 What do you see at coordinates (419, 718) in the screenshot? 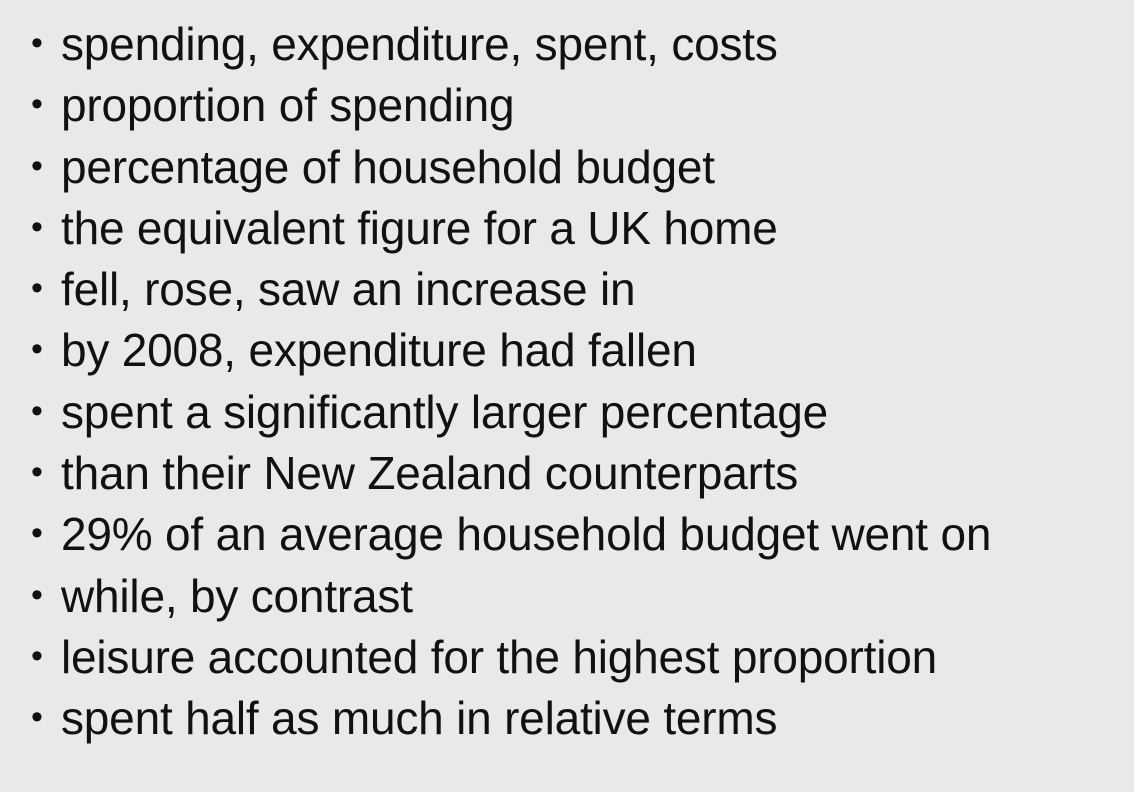
I see `phrase-text: spent half as much in relative terms` at bounding box center [419, 718].